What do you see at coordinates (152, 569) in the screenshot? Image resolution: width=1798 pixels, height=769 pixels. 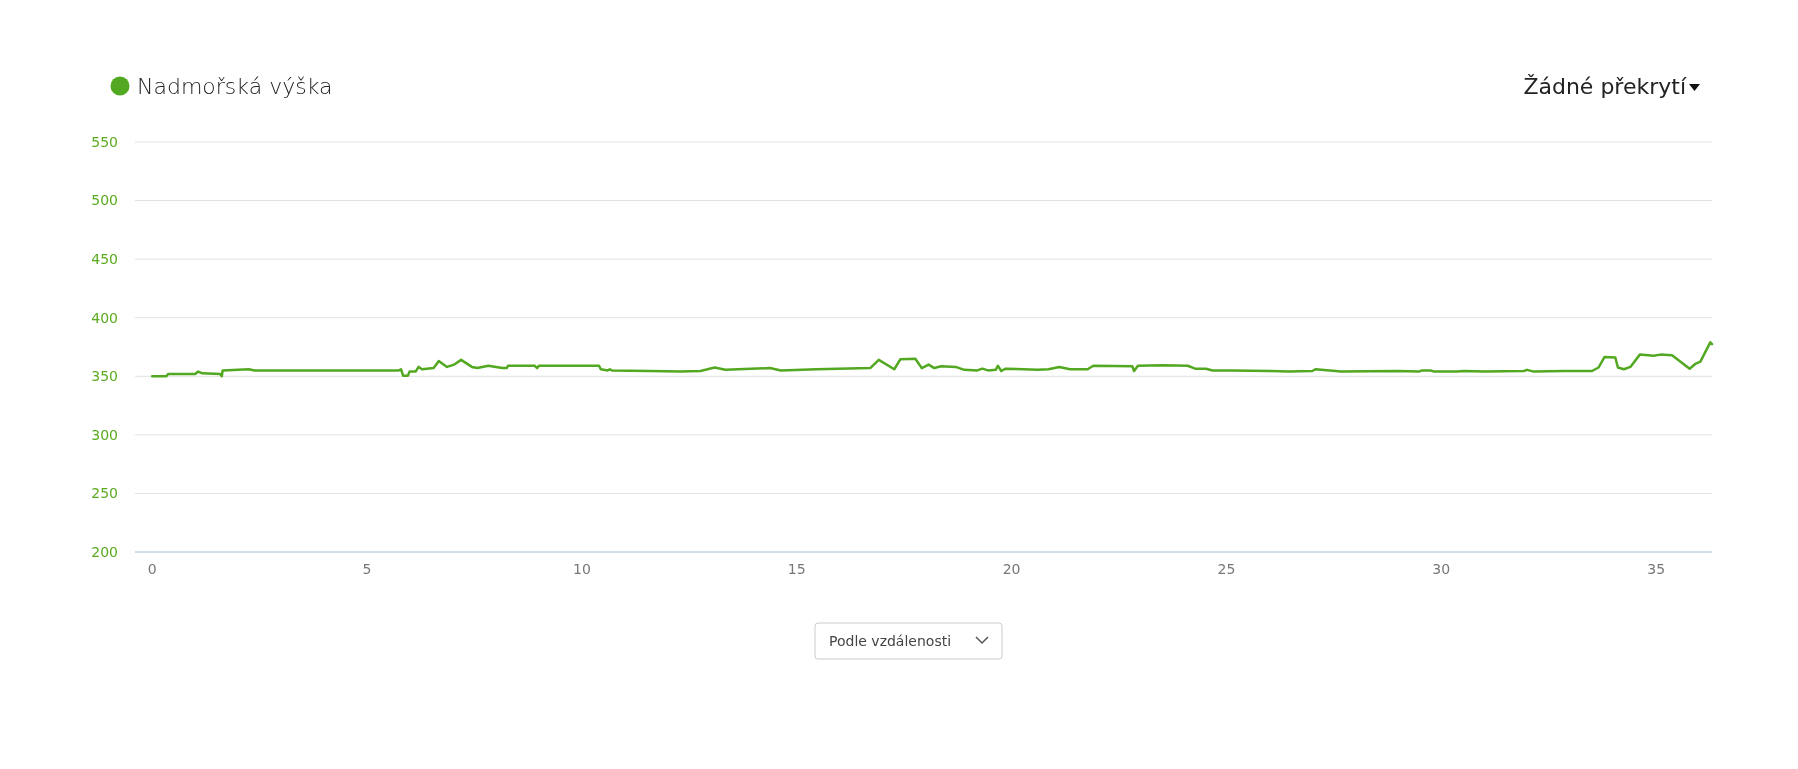 I see `x-tick-label: 0` at bounding box center [152, 569].